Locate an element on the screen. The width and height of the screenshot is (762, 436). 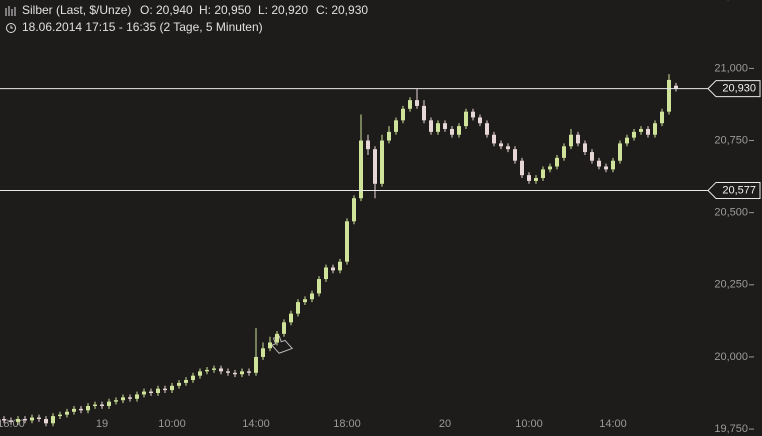
level-label: 20,577 is located at coordinates (739, 190).